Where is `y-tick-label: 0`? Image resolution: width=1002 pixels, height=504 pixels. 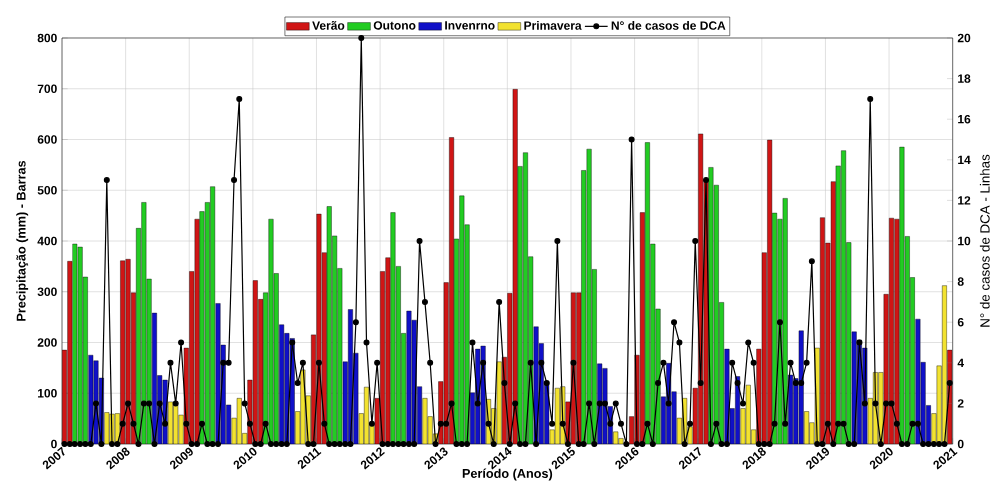 y-tick-label: 0 is located at coordinates (54, 444).